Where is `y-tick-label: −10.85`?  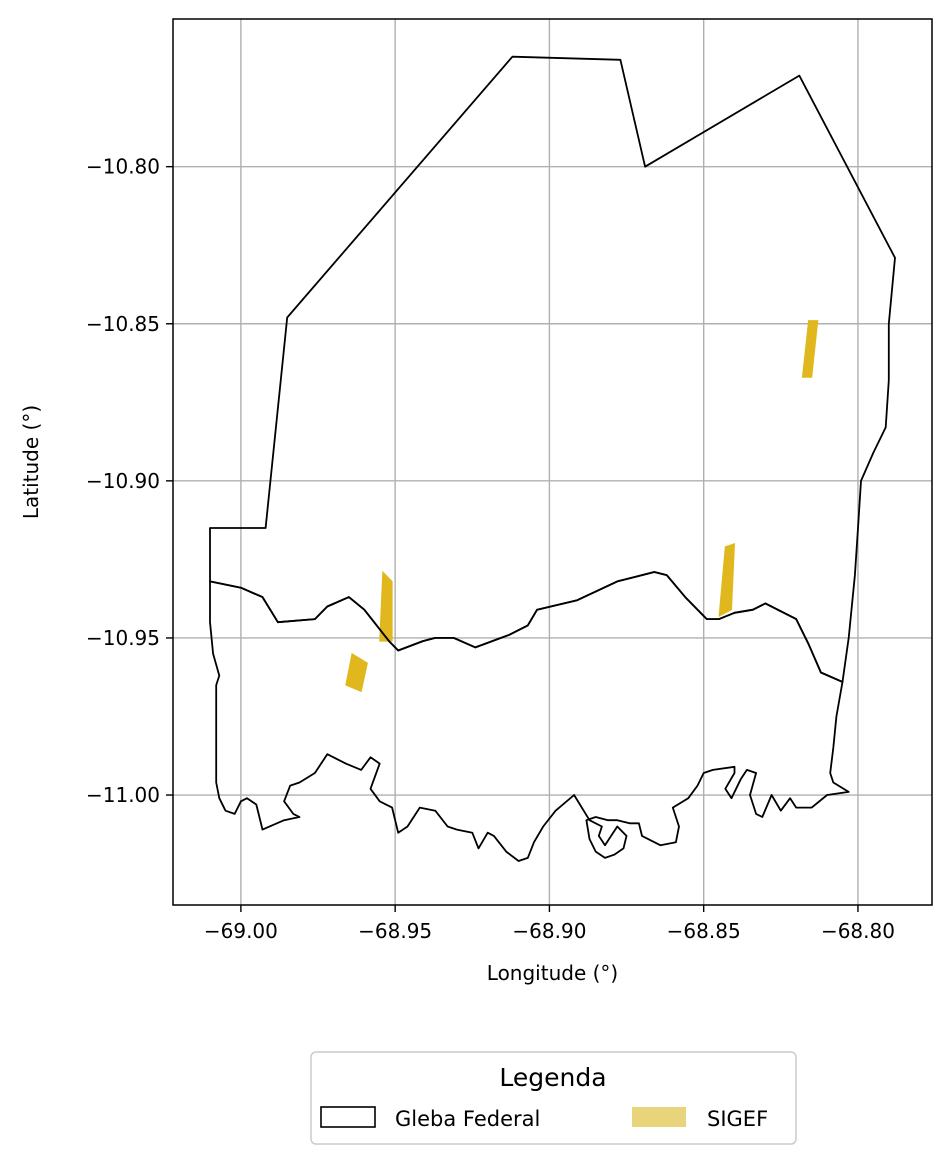
y-tick-label: −10.85 is located at coordinates (123, 324).